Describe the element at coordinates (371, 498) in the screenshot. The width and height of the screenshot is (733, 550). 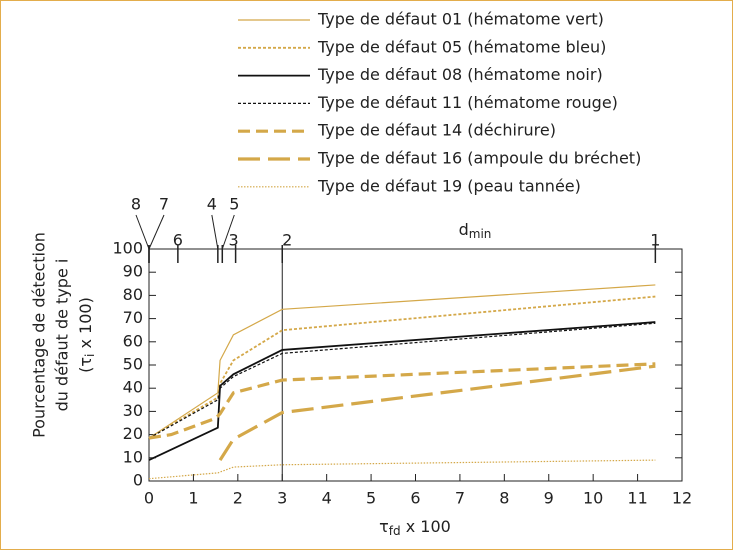
I see `x-tick-label: 5` at that location.